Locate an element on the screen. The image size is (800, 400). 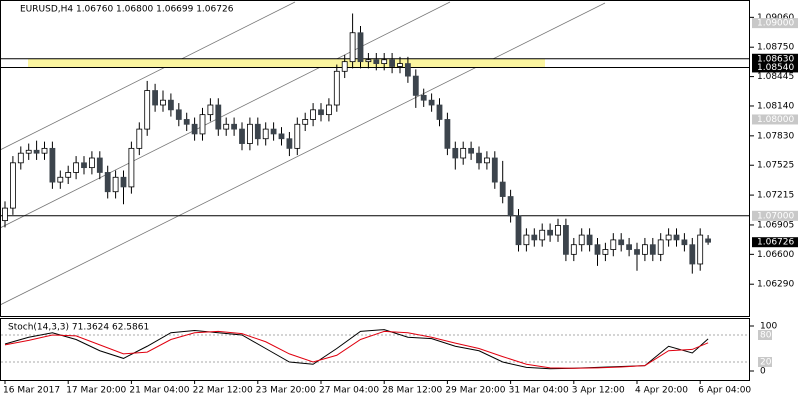
x-tick-label: 4 Apr 20:00 is located at coordinates (661, 391).